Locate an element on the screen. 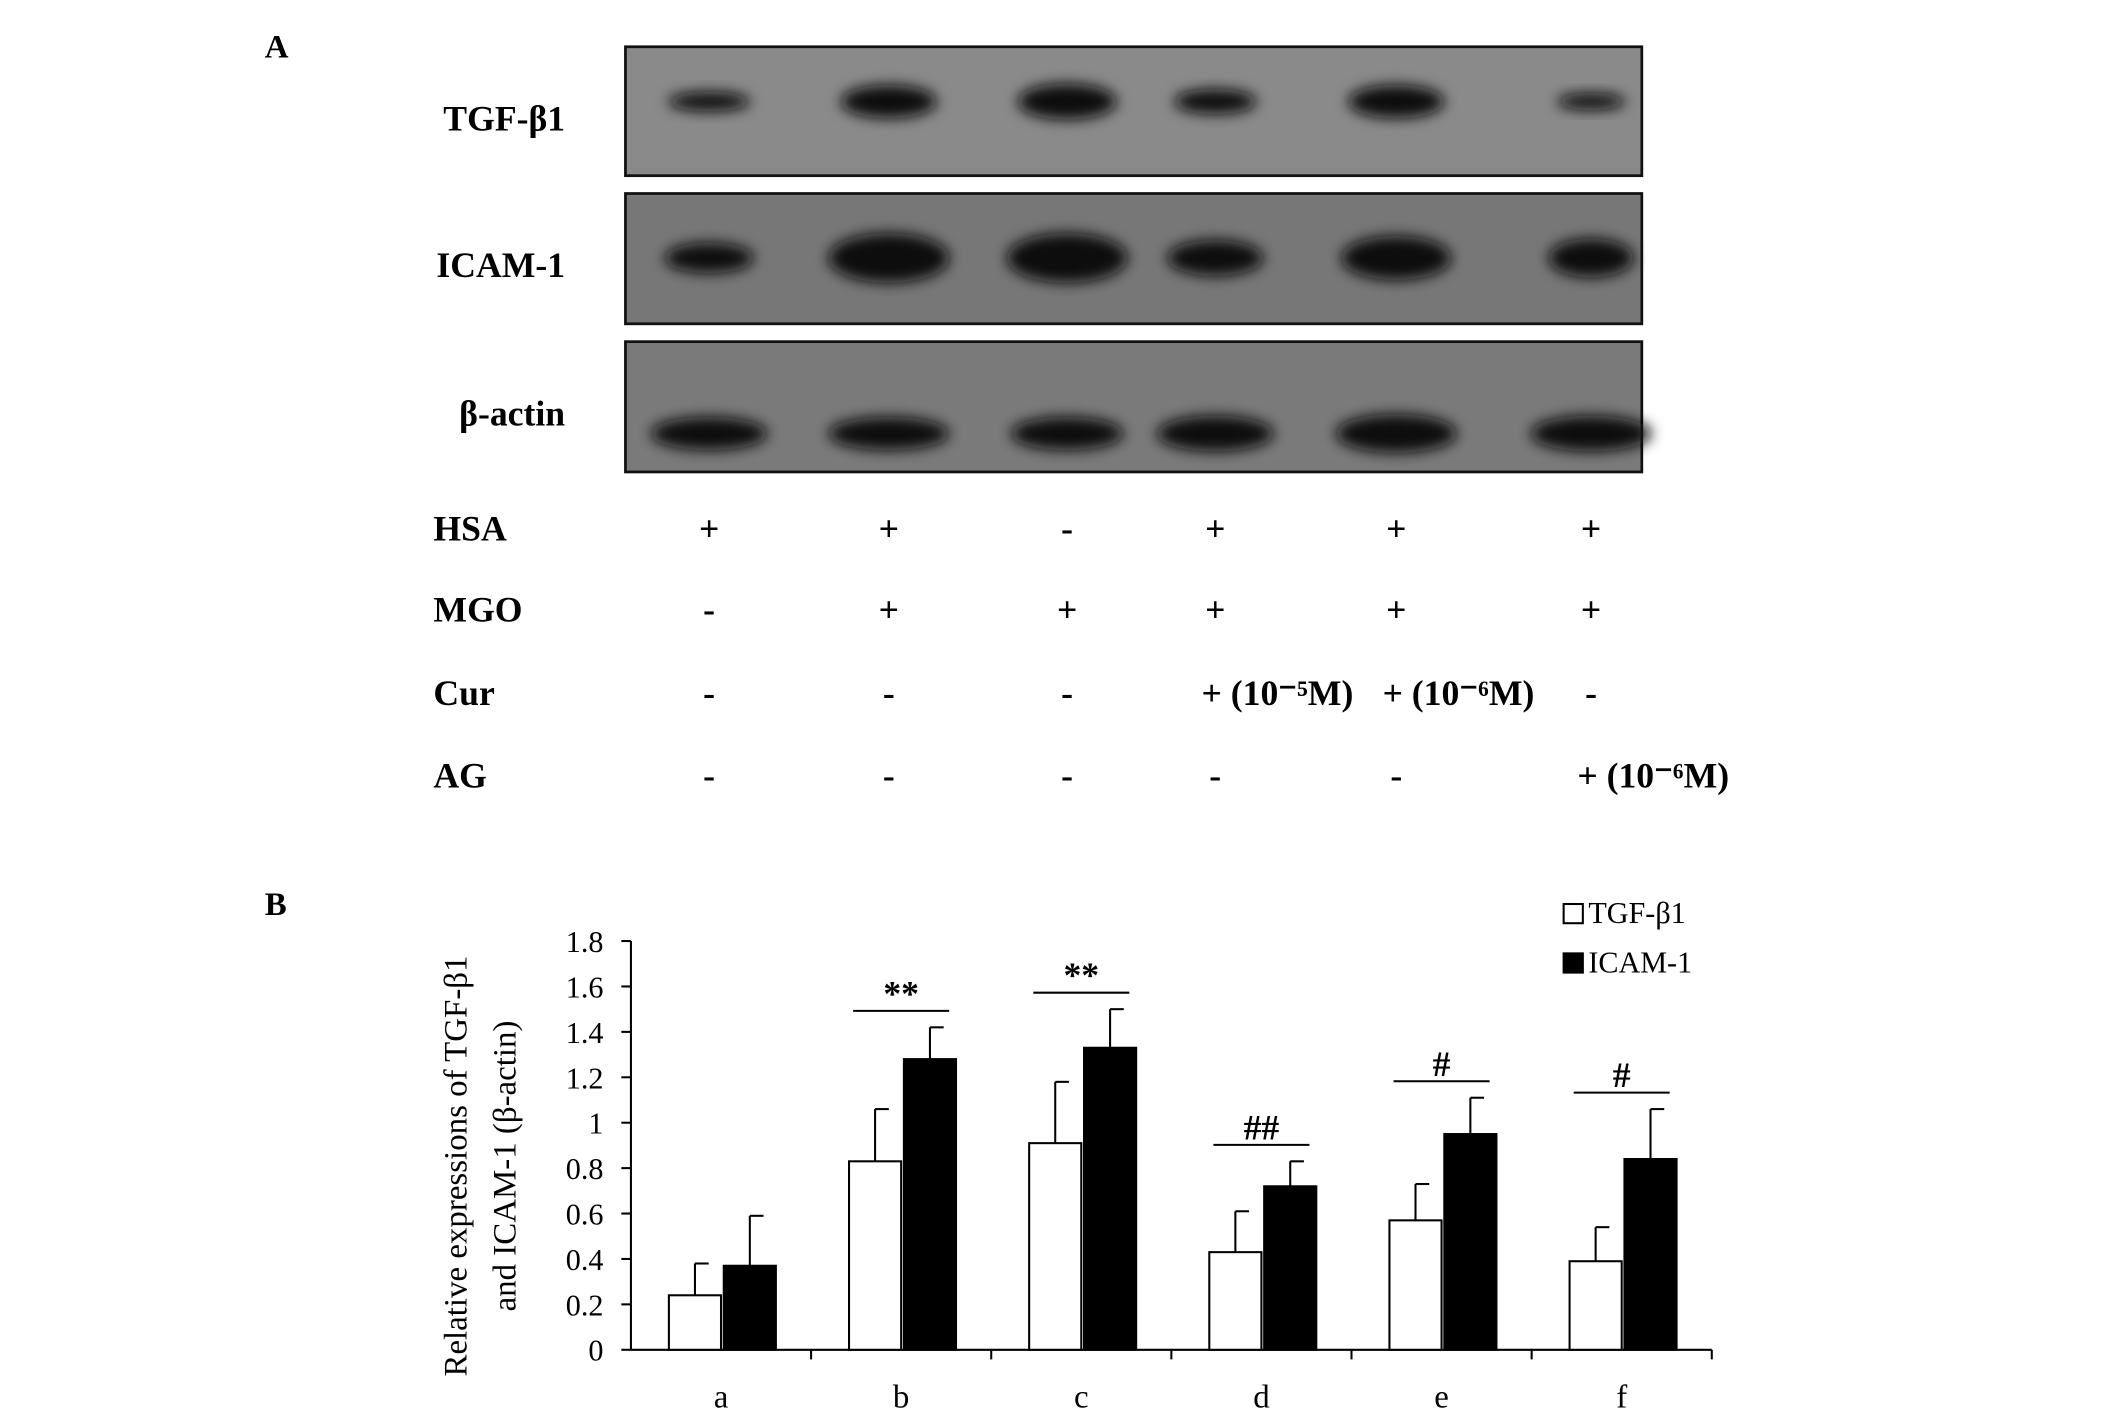 Image resolution: width=2126 pixels, height=1418 pixels. treatment-name: HSA is located at coordinates (470, 529).